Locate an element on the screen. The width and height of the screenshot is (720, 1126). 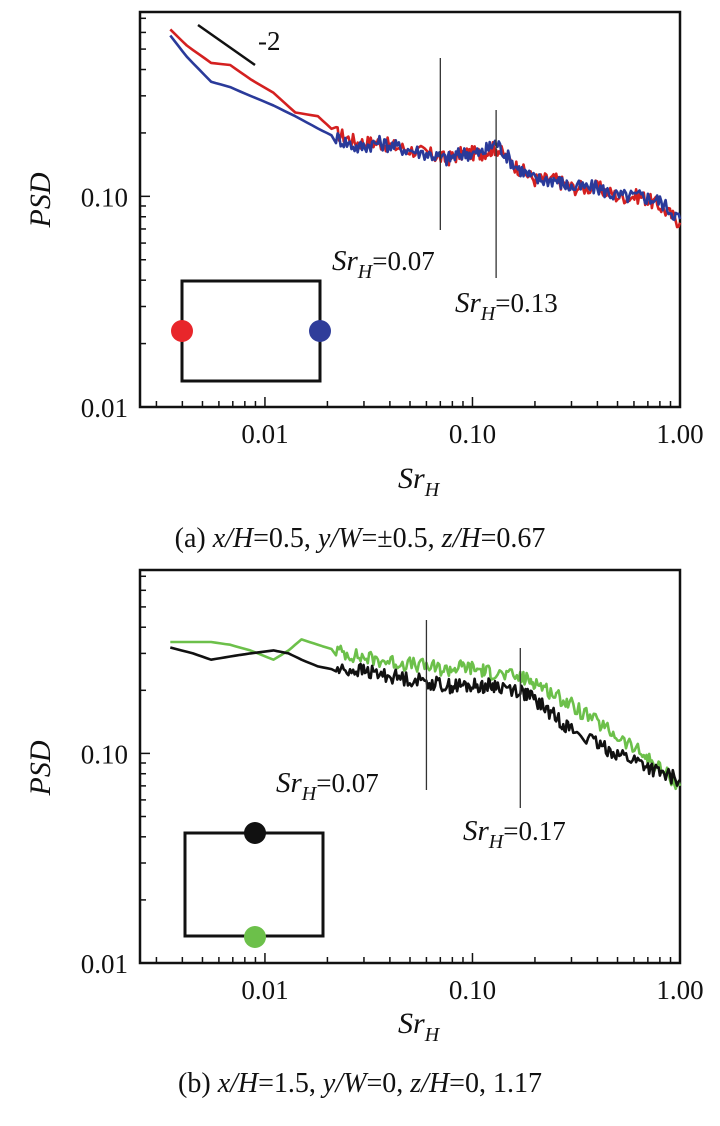
slope-line is located at coordinates (226, 45).